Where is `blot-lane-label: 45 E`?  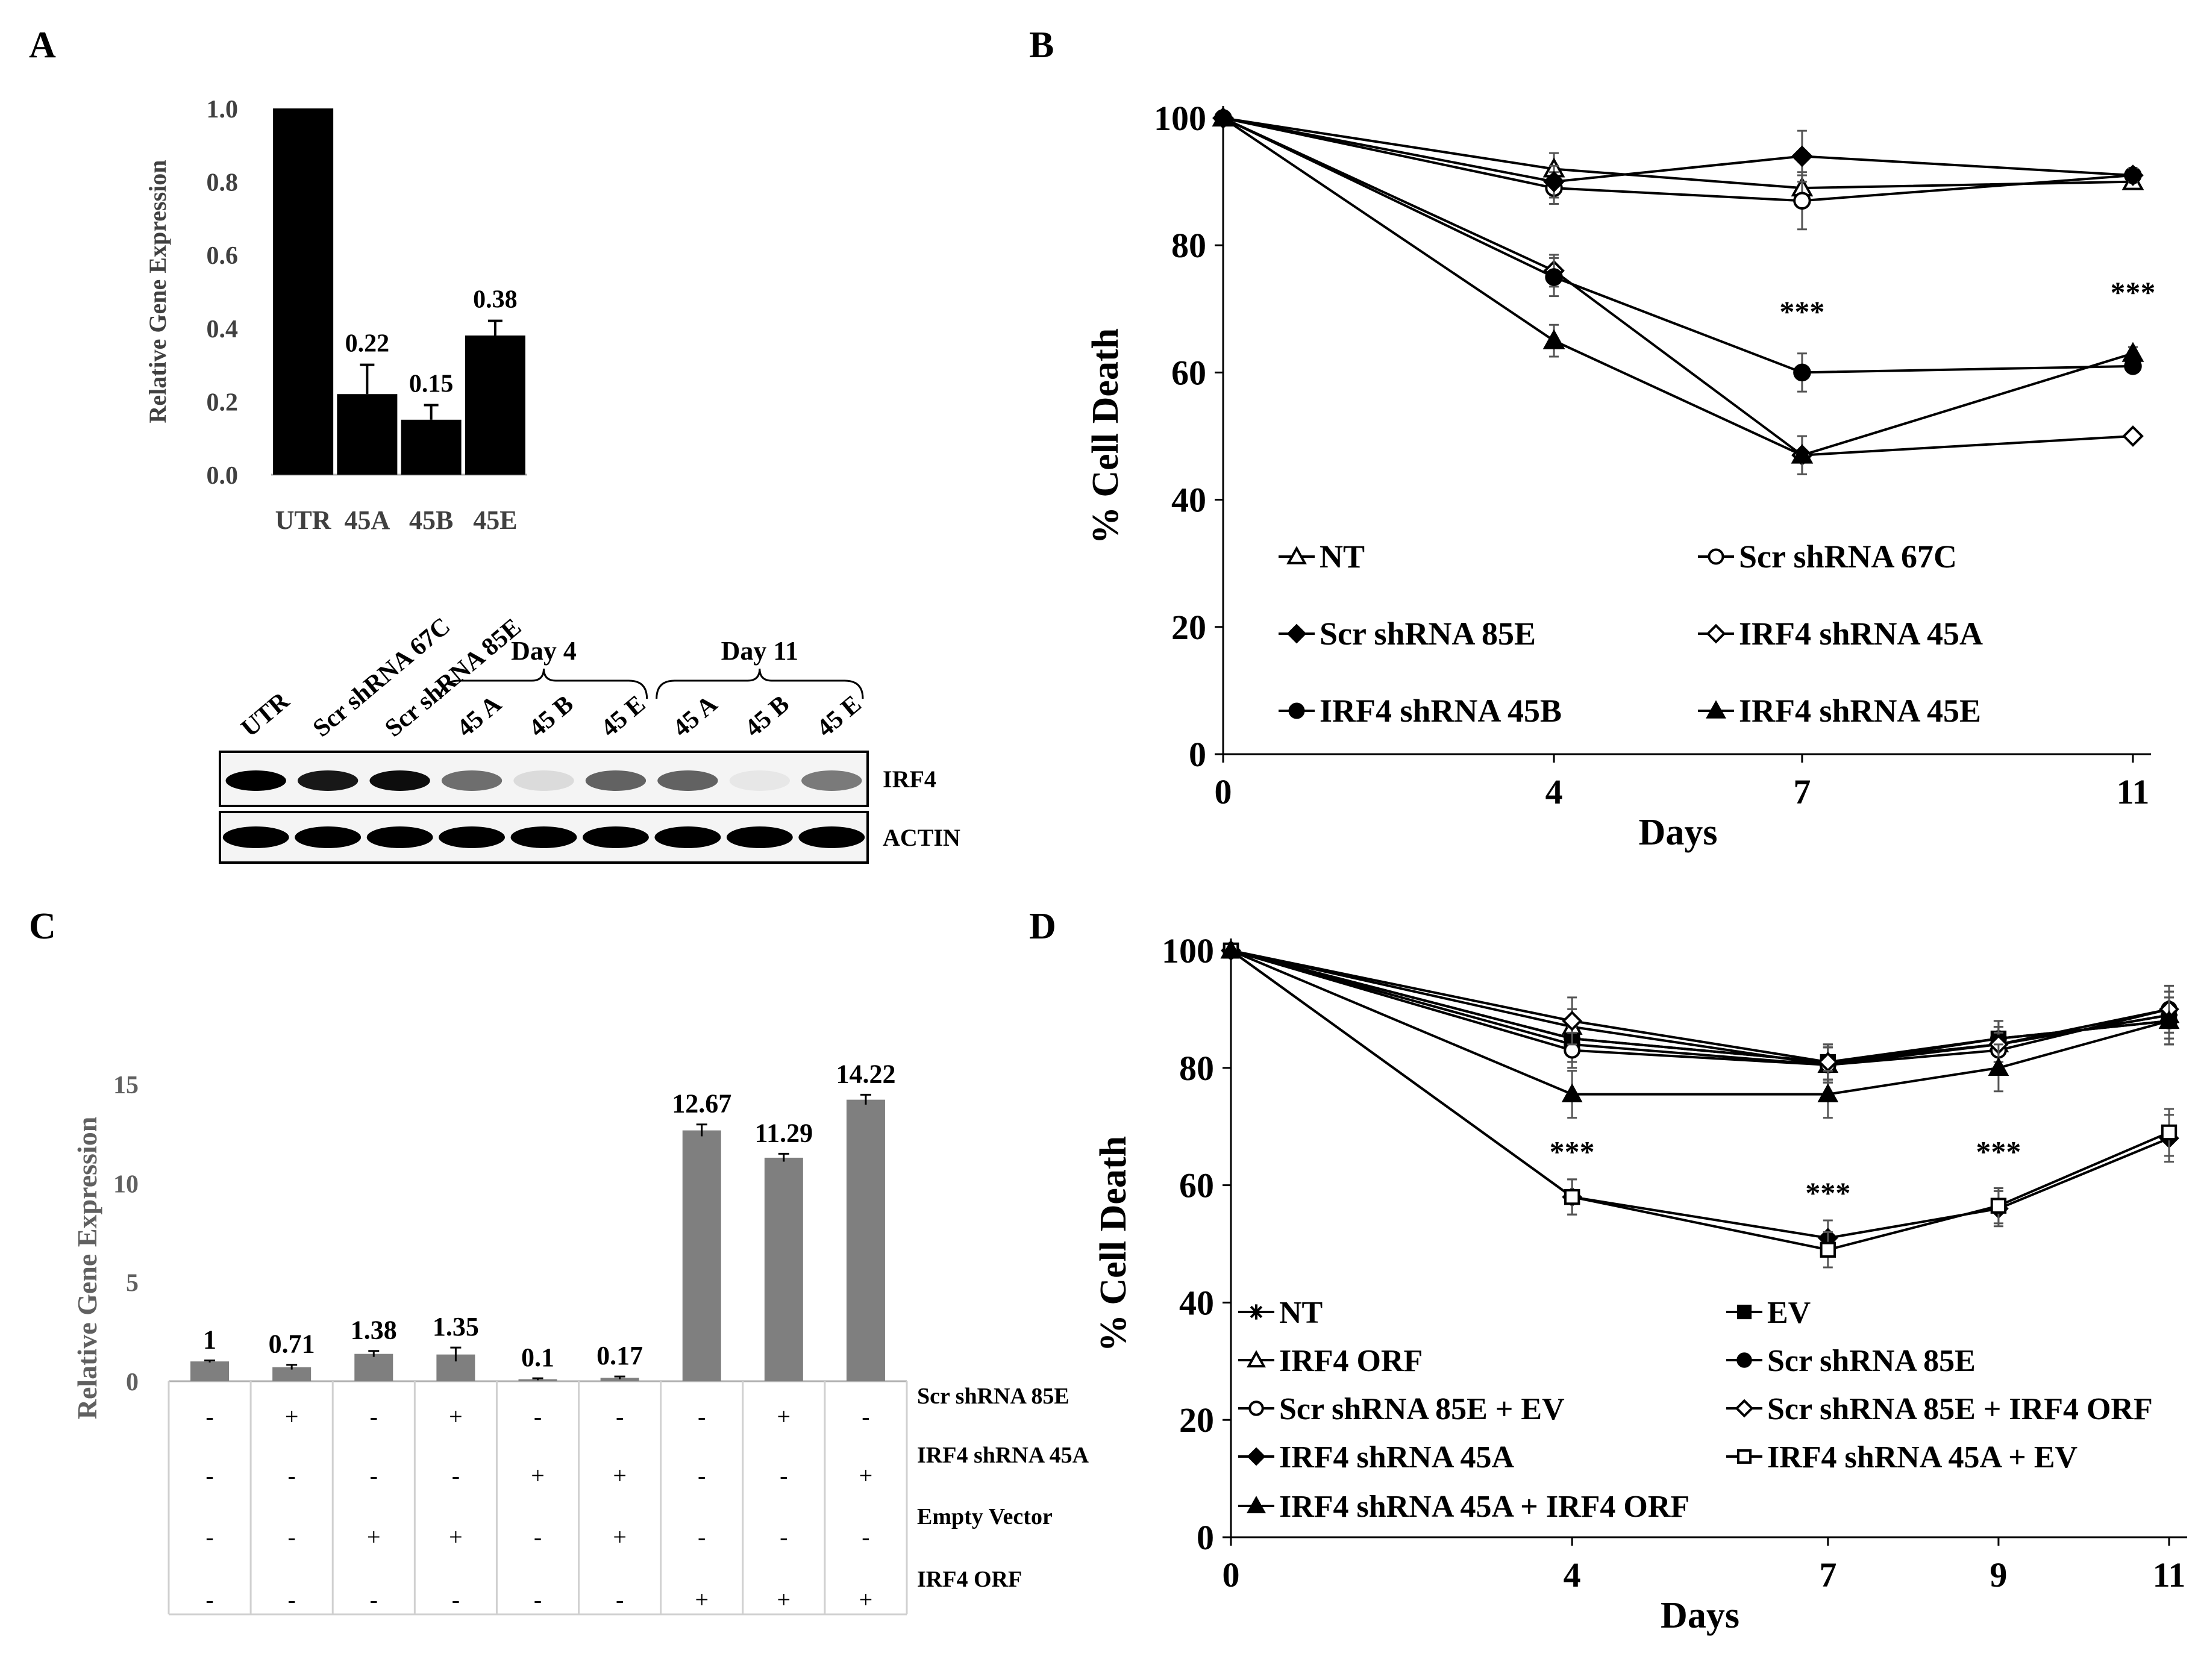 blot-lane-label: 45 E is located at coordinates (839, 717).